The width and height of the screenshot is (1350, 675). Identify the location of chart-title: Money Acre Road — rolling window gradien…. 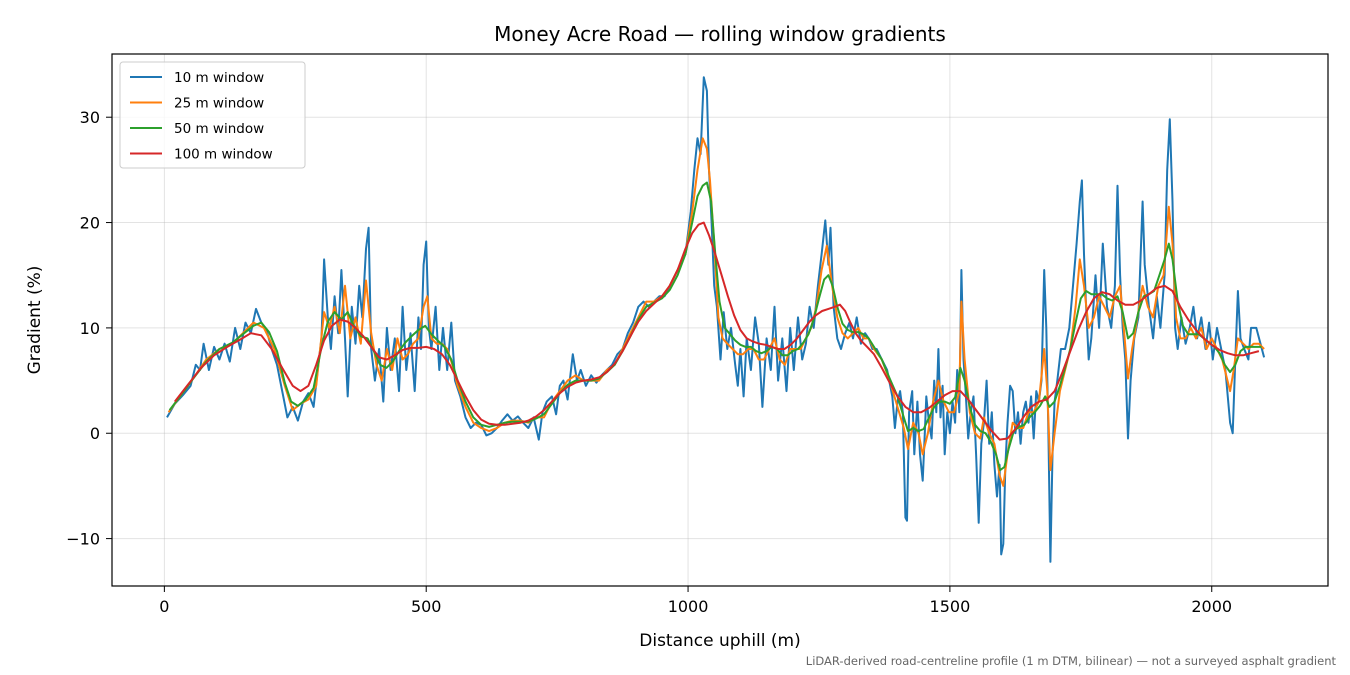
(720, 34).